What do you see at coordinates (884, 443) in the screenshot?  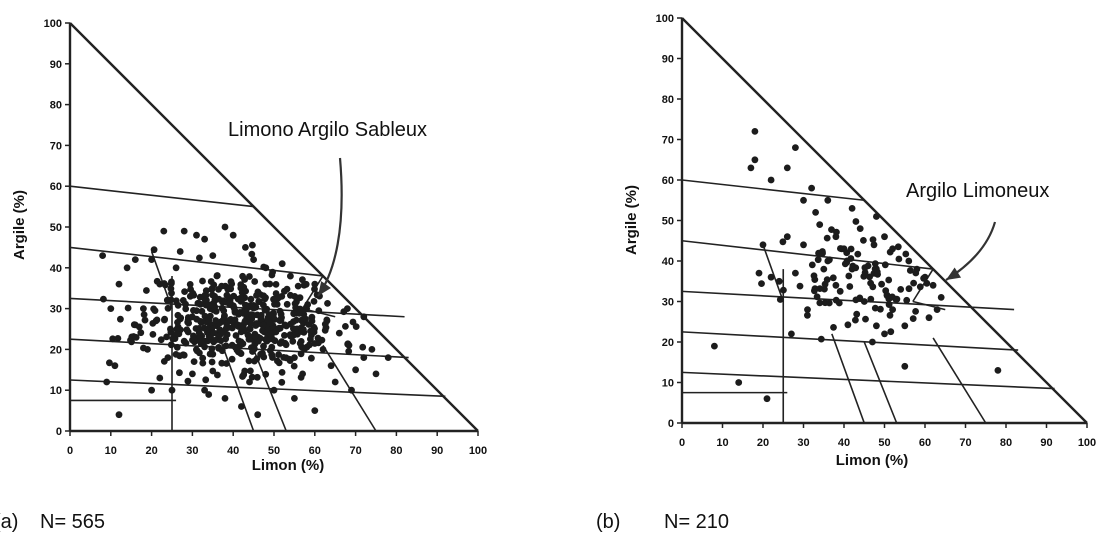 I see `x-tick-label: 50` at bounding box center [884, 443].